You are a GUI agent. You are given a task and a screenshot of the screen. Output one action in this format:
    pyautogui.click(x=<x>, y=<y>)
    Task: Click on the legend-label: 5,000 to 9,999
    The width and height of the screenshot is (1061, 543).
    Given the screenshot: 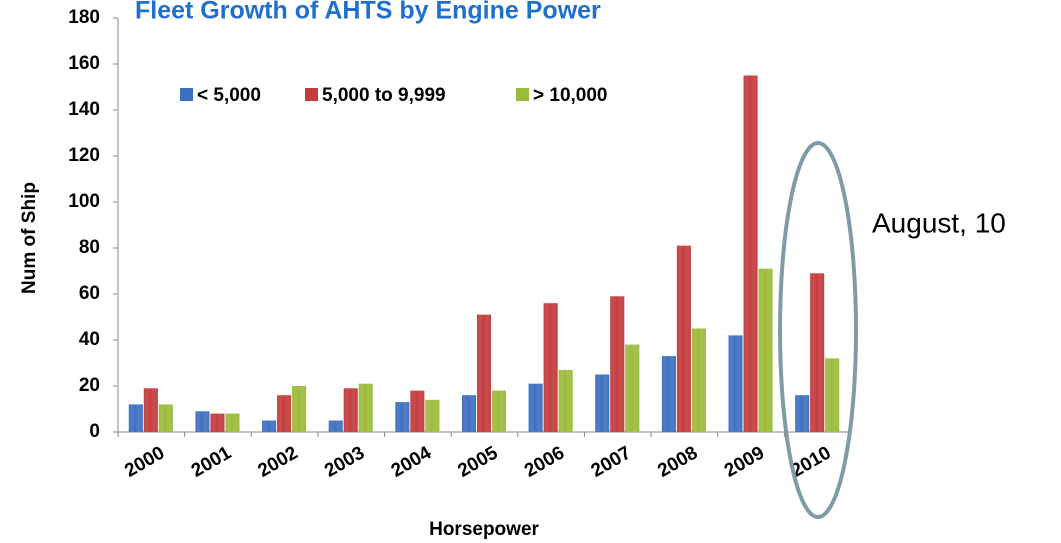 What is the action you would take?
    pyautogui.click(x=384, y=95)
    